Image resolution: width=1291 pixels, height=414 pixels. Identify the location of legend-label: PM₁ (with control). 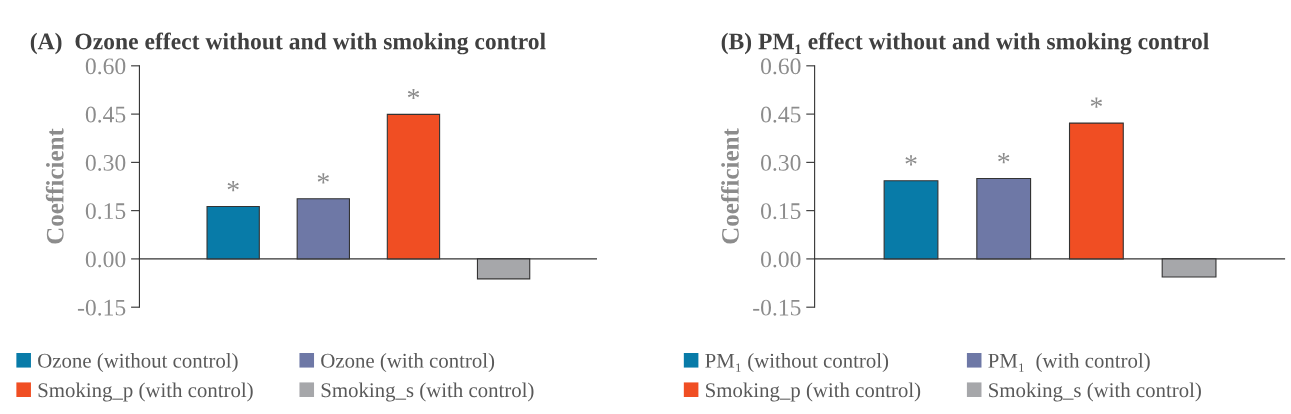
(1069, 362).